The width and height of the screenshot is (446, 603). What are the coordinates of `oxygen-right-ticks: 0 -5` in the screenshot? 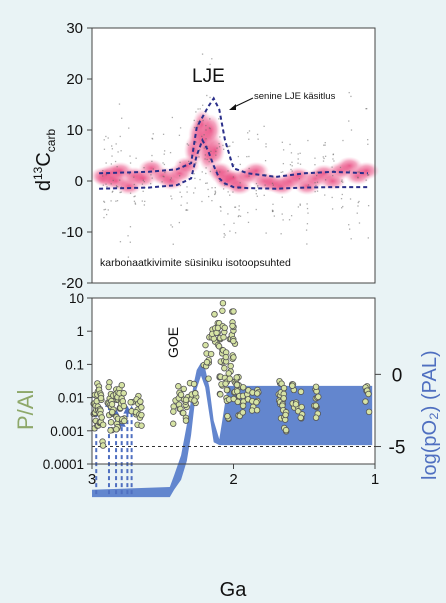 It's located at (390, 412).